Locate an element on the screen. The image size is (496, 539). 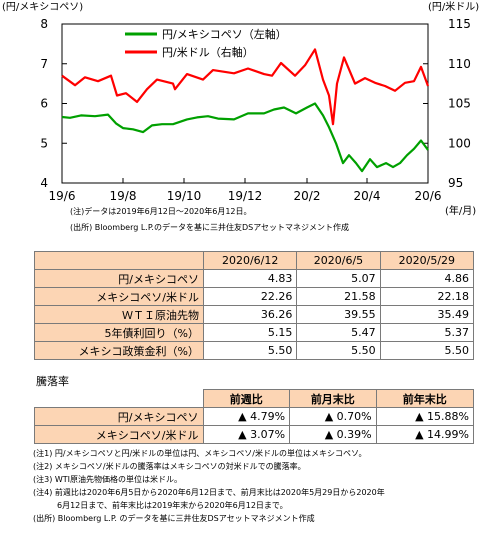
table-cell: 36.26 is located at coordinates (250, 314).